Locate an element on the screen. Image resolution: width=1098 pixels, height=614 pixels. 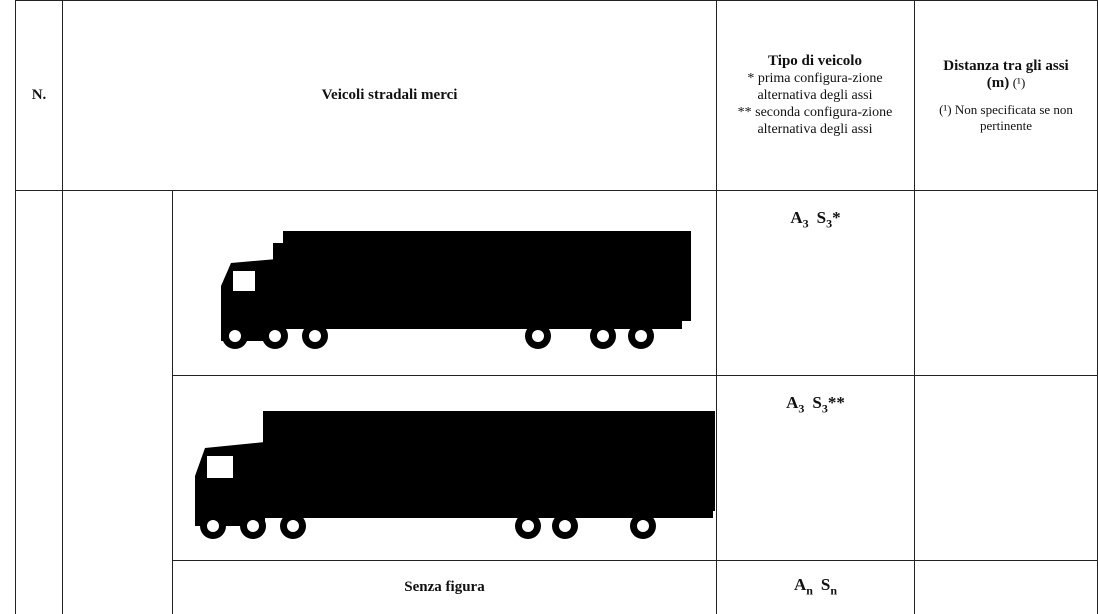
header-number: N. is located at coordinates (39, 95).